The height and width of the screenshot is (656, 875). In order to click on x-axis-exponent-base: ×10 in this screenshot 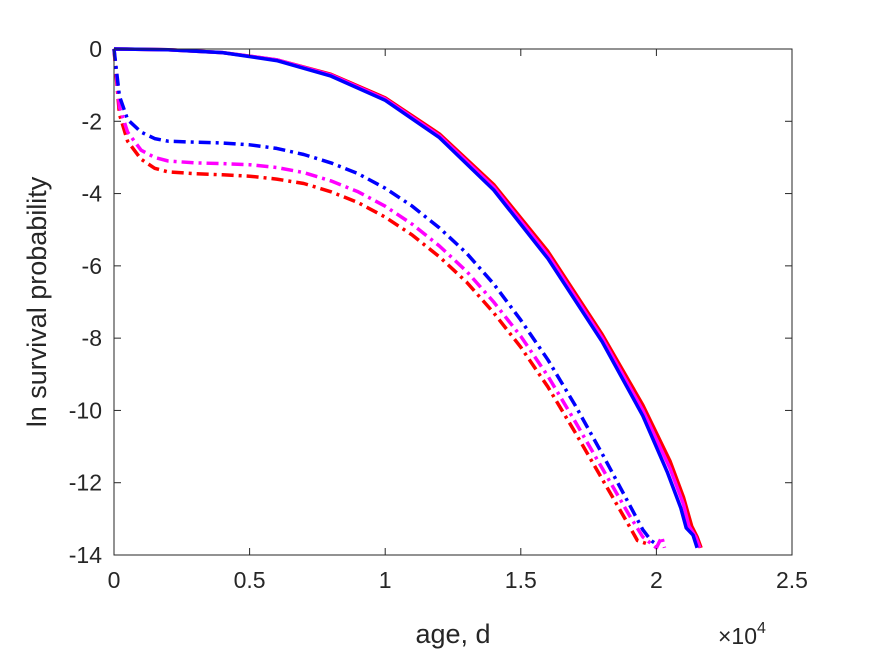, I will do `click(737, 636)`.